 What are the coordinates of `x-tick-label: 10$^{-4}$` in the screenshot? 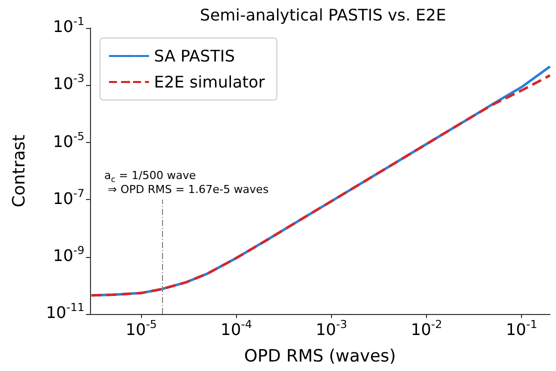 It's located at (236, 328).